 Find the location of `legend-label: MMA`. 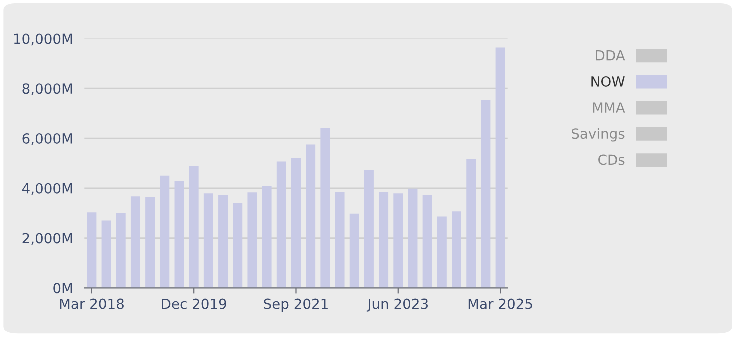

legend-label: MMA is located at coordinates (609, 107).